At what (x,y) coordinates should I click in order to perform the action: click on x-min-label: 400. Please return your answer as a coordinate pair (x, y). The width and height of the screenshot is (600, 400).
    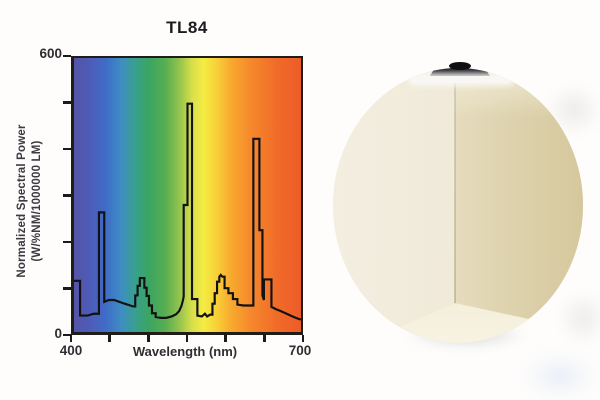
    Looking at the image, I should click on (71, 350).